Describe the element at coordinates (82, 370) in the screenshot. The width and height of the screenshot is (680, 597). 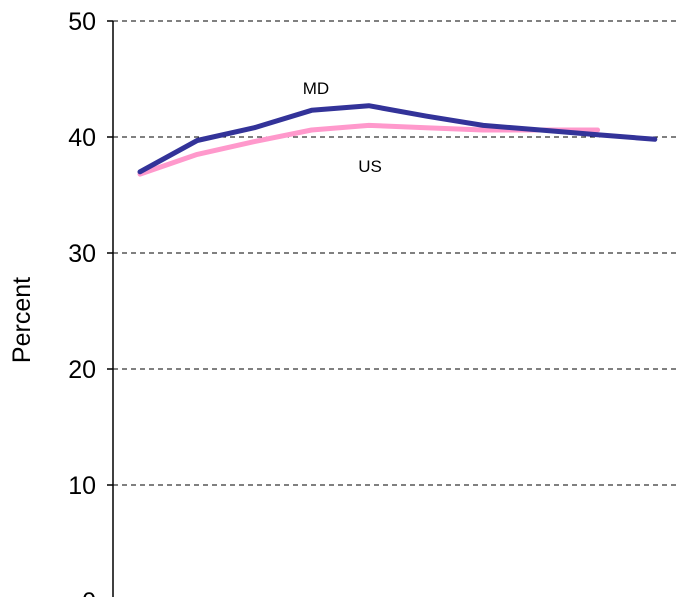
I see `y-tick-label-20: 20` at that location.